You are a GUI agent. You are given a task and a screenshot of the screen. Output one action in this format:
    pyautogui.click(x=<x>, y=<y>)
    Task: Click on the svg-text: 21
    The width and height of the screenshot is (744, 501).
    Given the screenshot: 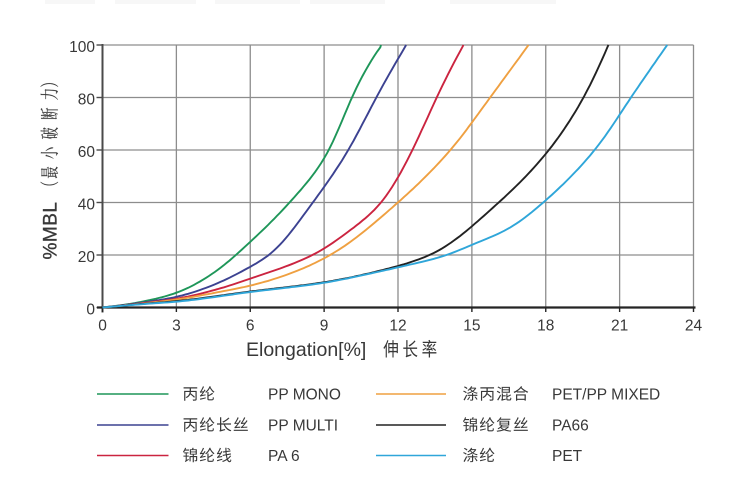 What is the action you would take?
    pyautogui.click(x=619, y=326)
    